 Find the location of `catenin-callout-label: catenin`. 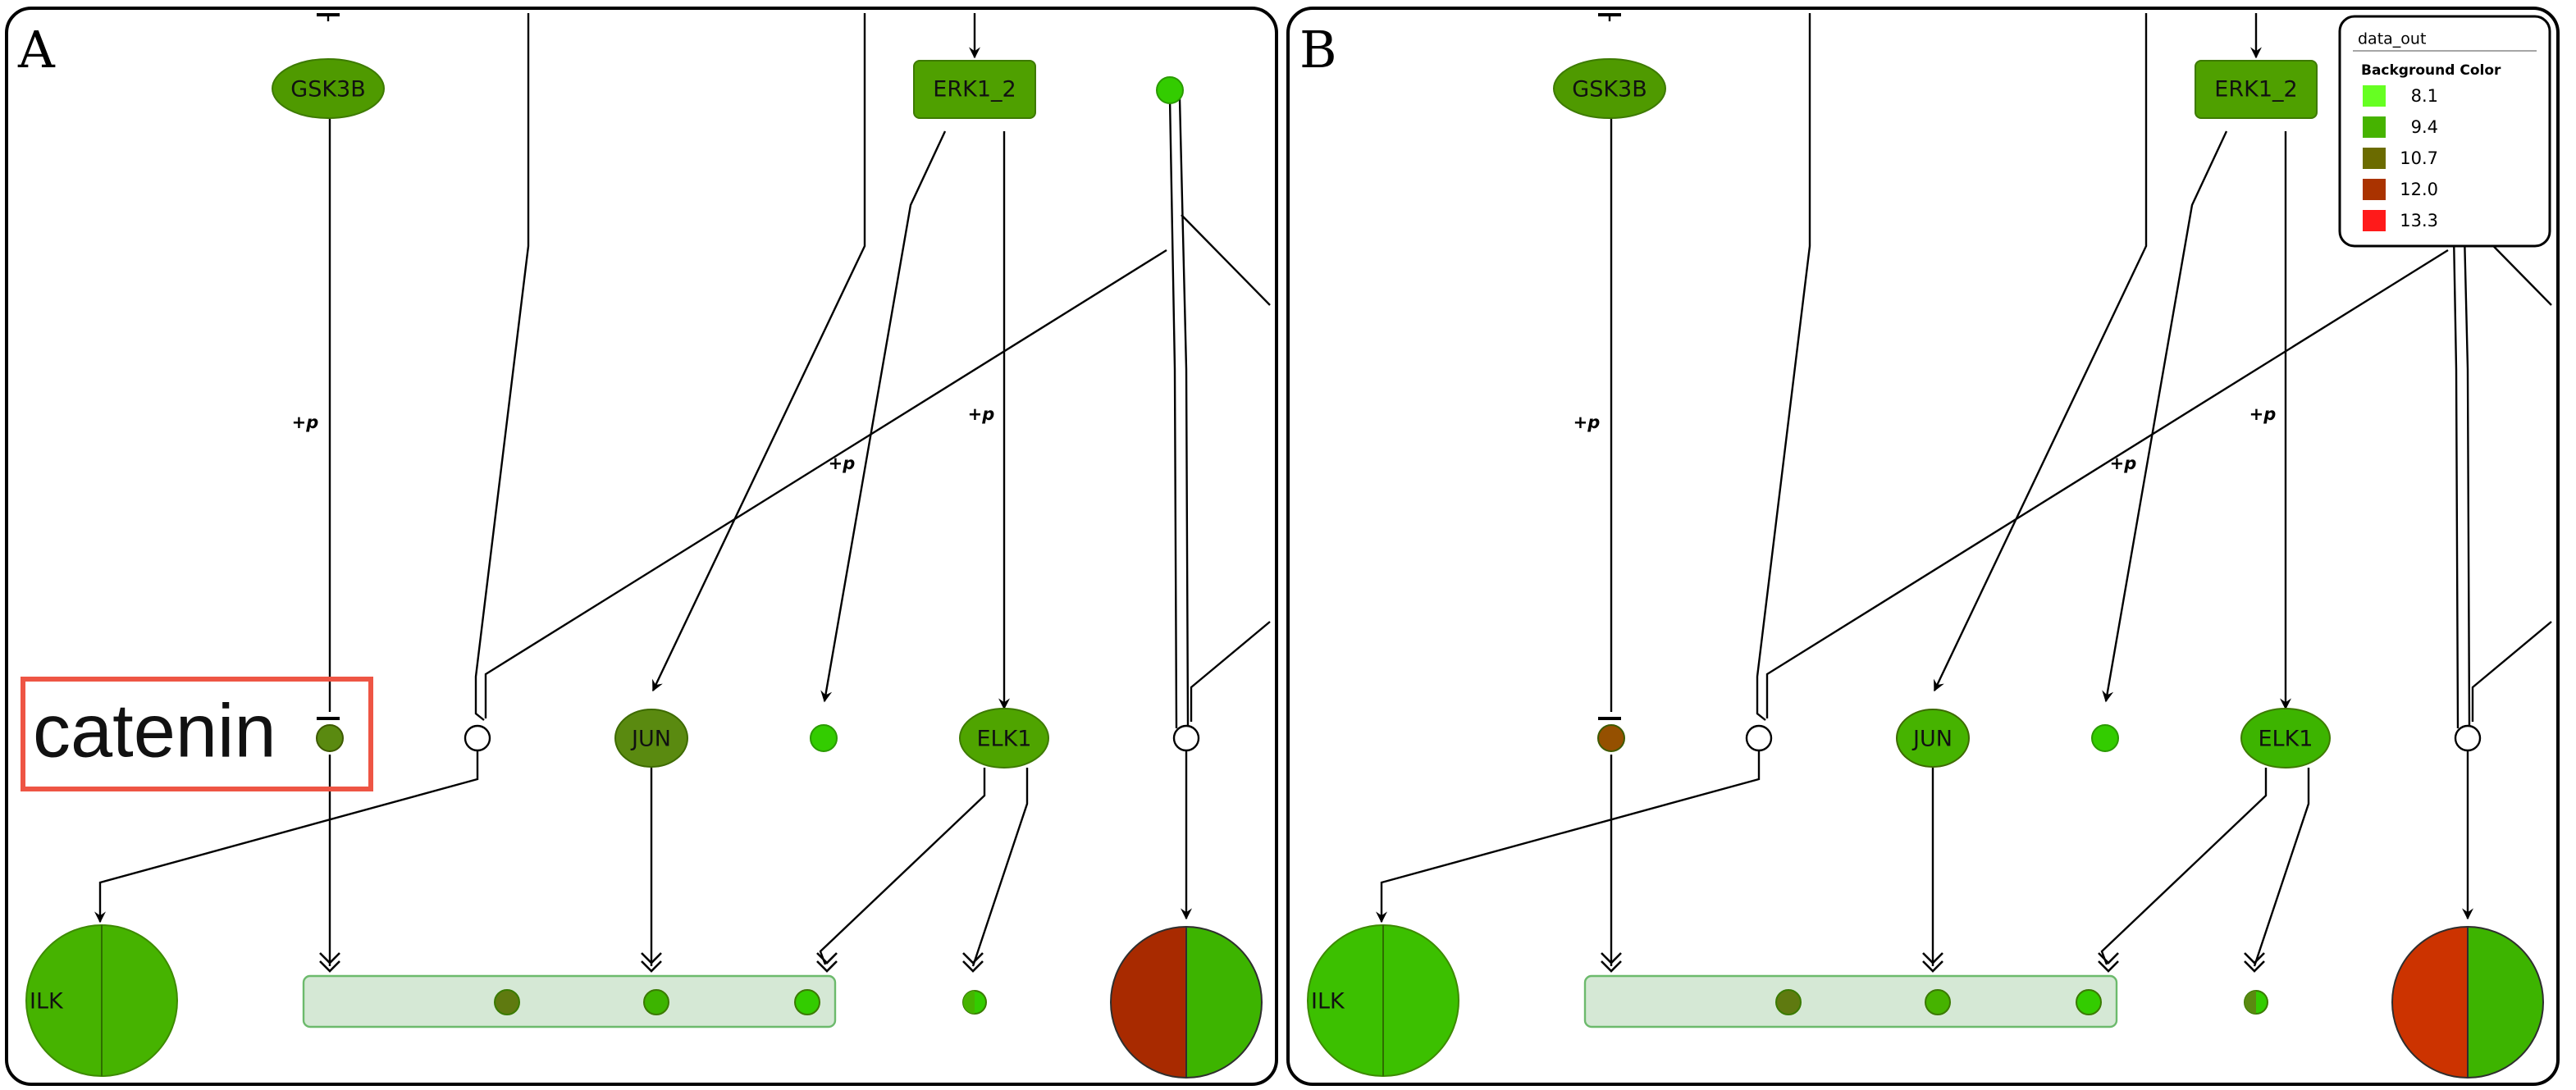

catenin-callout-label: catenin is located at coordinates (154, 731).